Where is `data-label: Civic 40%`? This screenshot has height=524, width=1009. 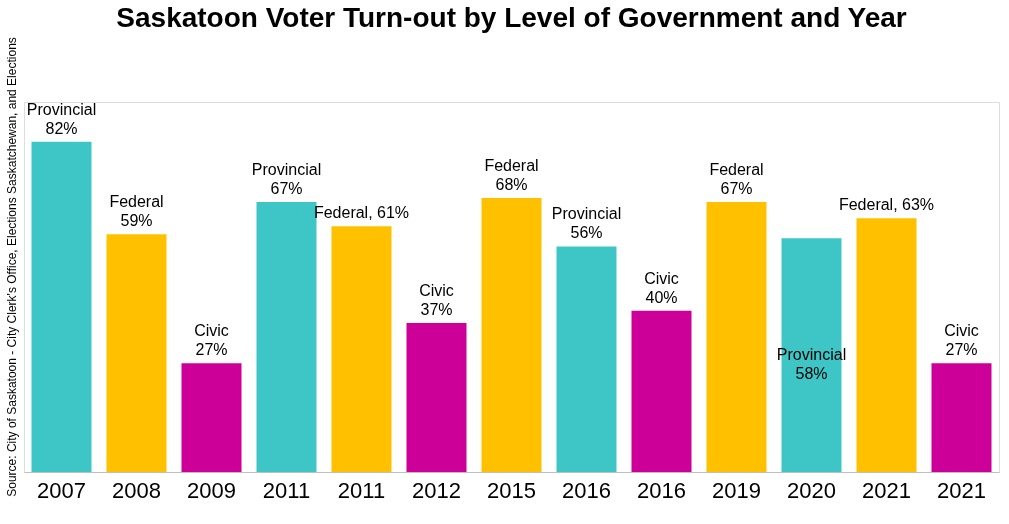 data-label: Civic 40% is located at coordinates (661, 287).